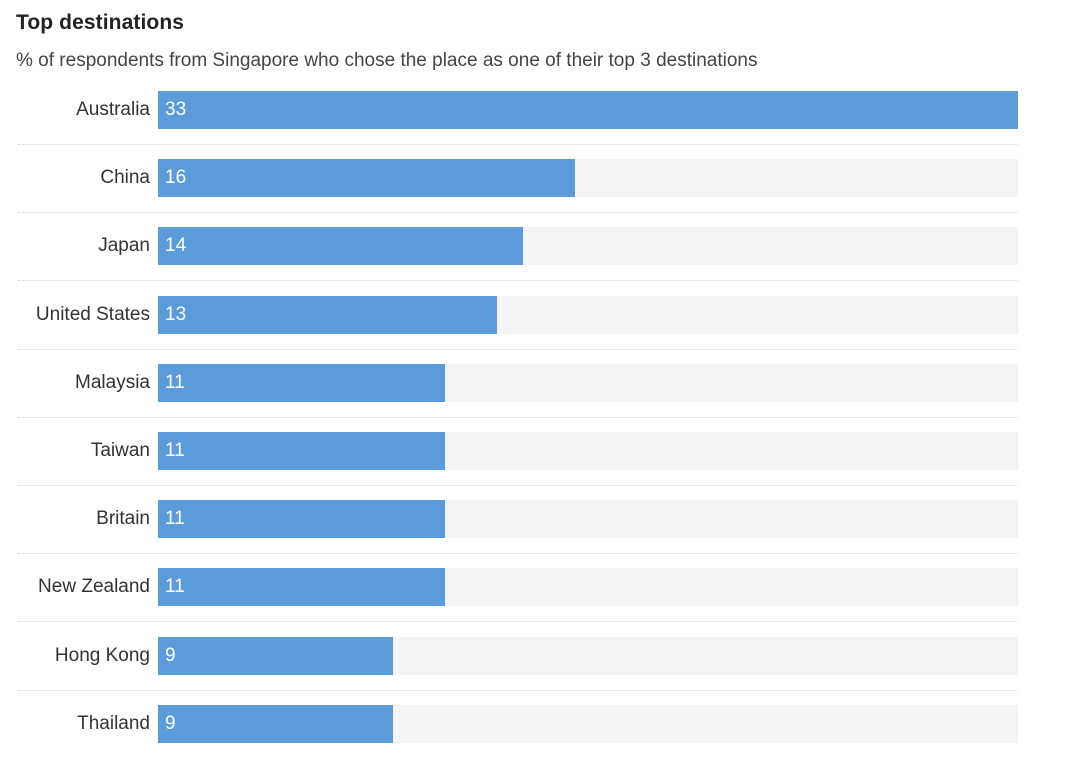 This screenshot has height=773, width=1080. I want to click on bar-row: Thailand 9, so click(540, 738).